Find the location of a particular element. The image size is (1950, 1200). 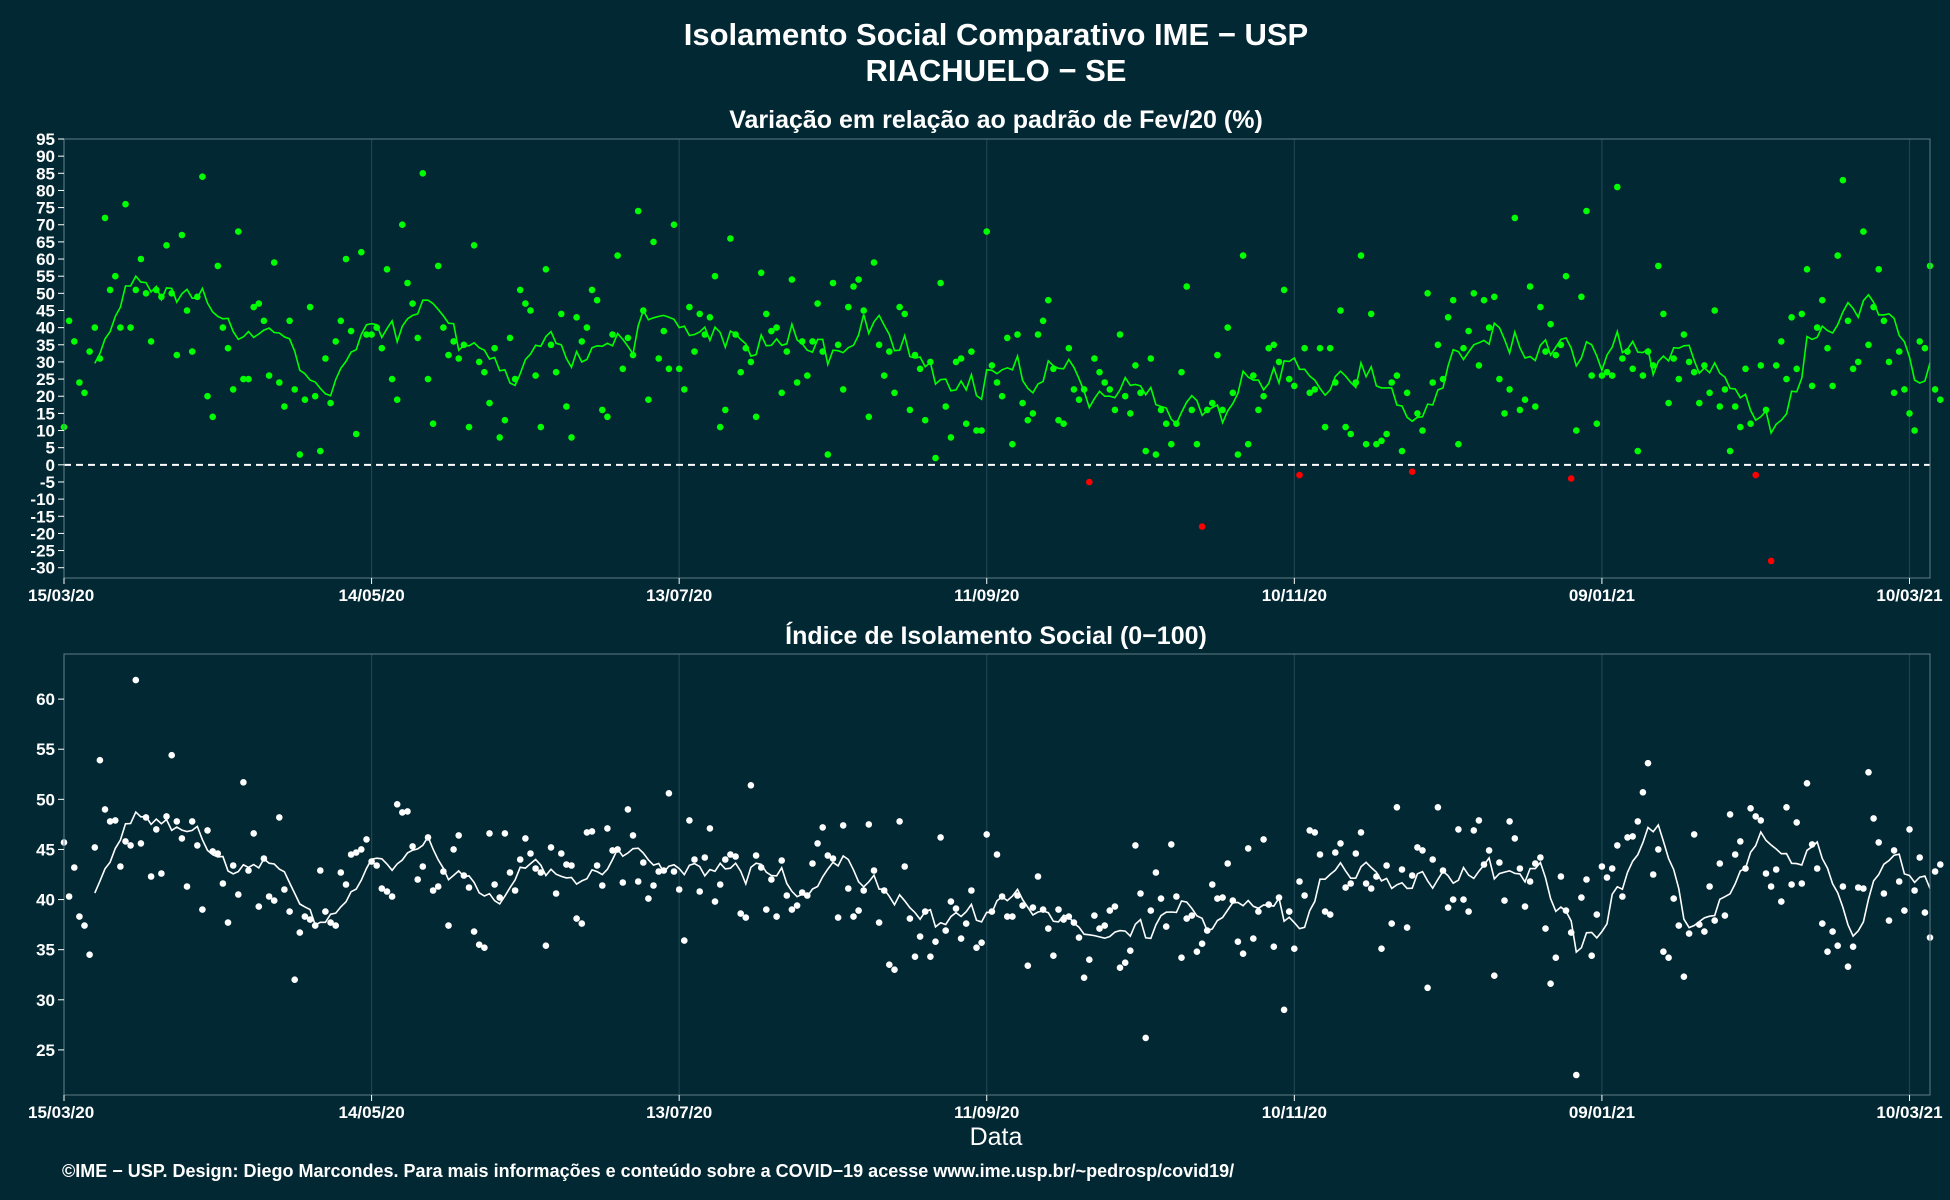

x-tick-label: 14/05/20 is located at coordinates (371, 1112).